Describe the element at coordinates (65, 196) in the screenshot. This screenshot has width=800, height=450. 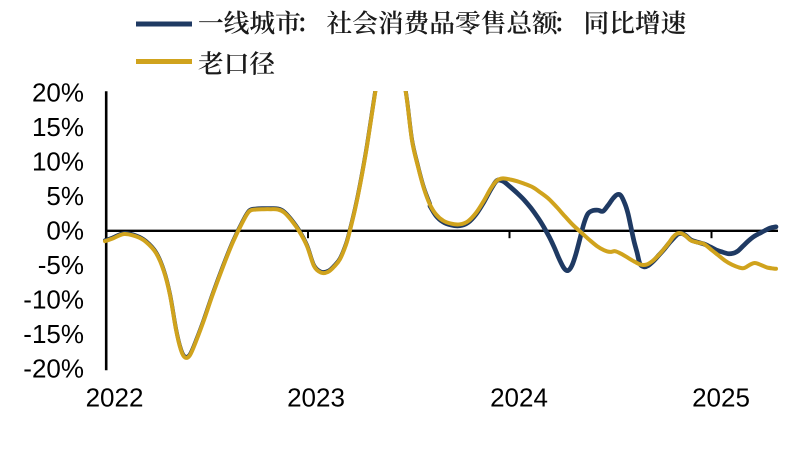
I see `svg-text: 5%` at that location.